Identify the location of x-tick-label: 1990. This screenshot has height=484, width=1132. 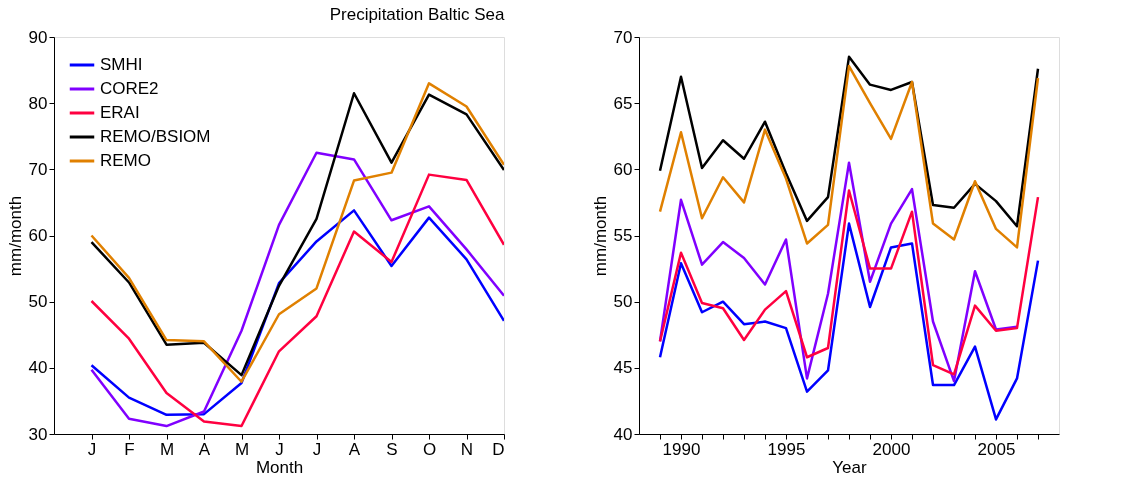
(681, 449).